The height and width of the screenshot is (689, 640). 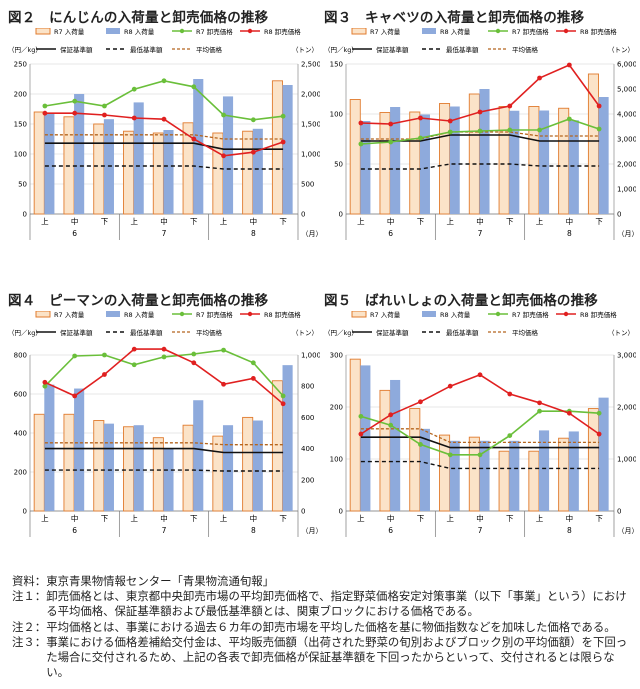 I want to click on y2-tick-label: 0, so click(x=619, y=512).